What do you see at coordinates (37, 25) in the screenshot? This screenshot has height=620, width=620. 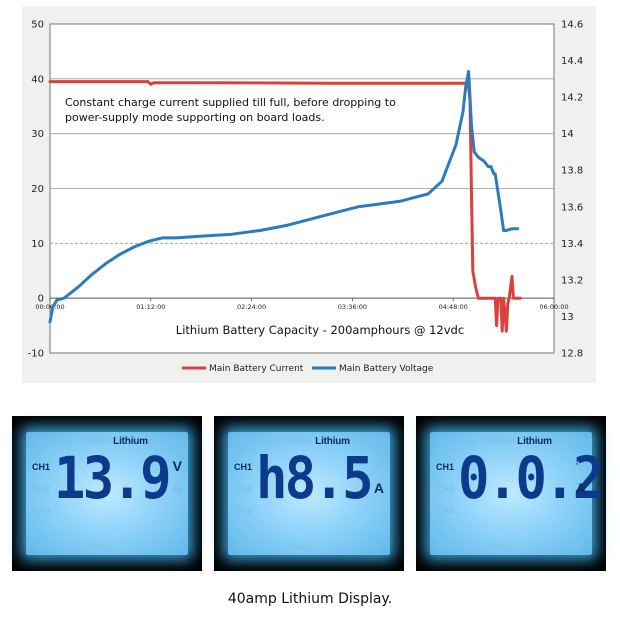 I see `y-left-tick-label: 50` at bounding box center [37, 25].